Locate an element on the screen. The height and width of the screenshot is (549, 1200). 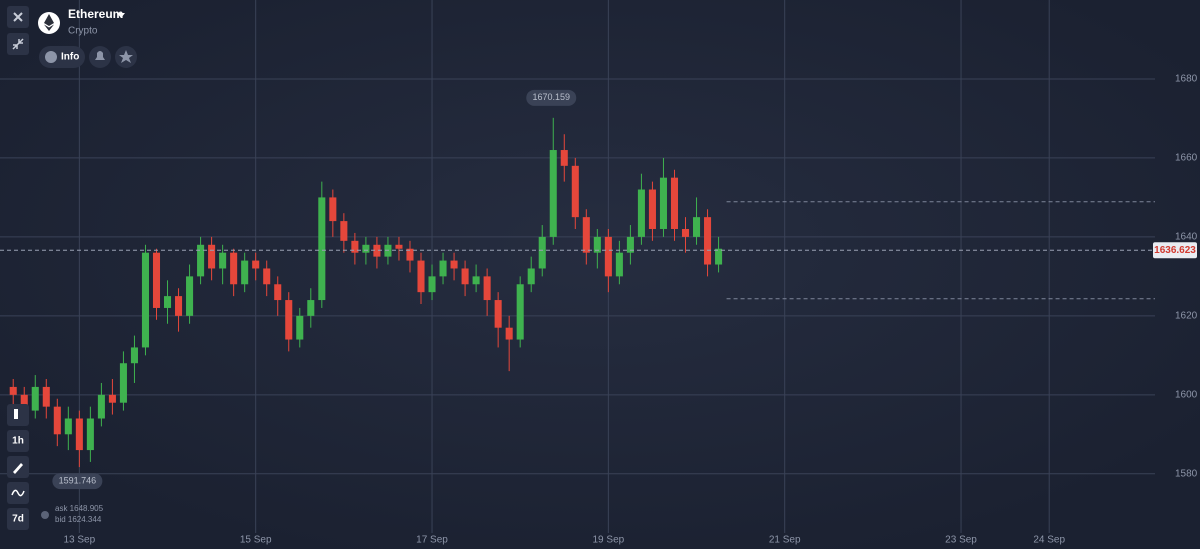
extreme-label: 1591.746 is located at coordinates (78, 480).